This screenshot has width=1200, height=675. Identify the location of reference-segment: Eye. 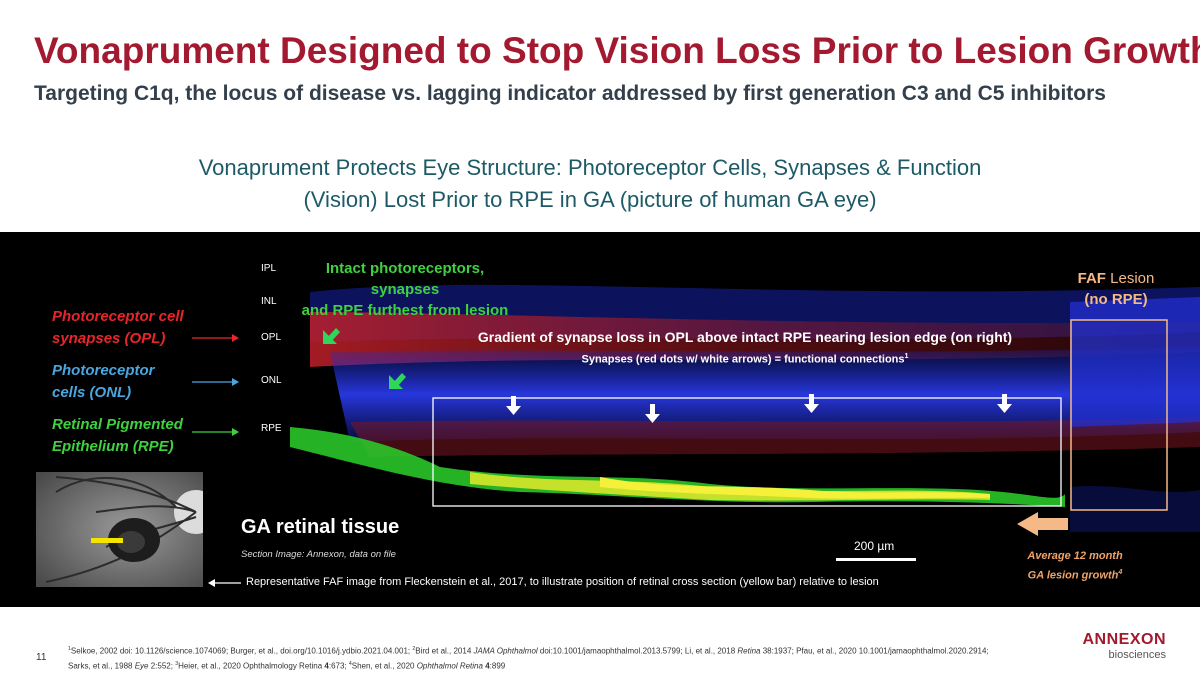
(141, 666).